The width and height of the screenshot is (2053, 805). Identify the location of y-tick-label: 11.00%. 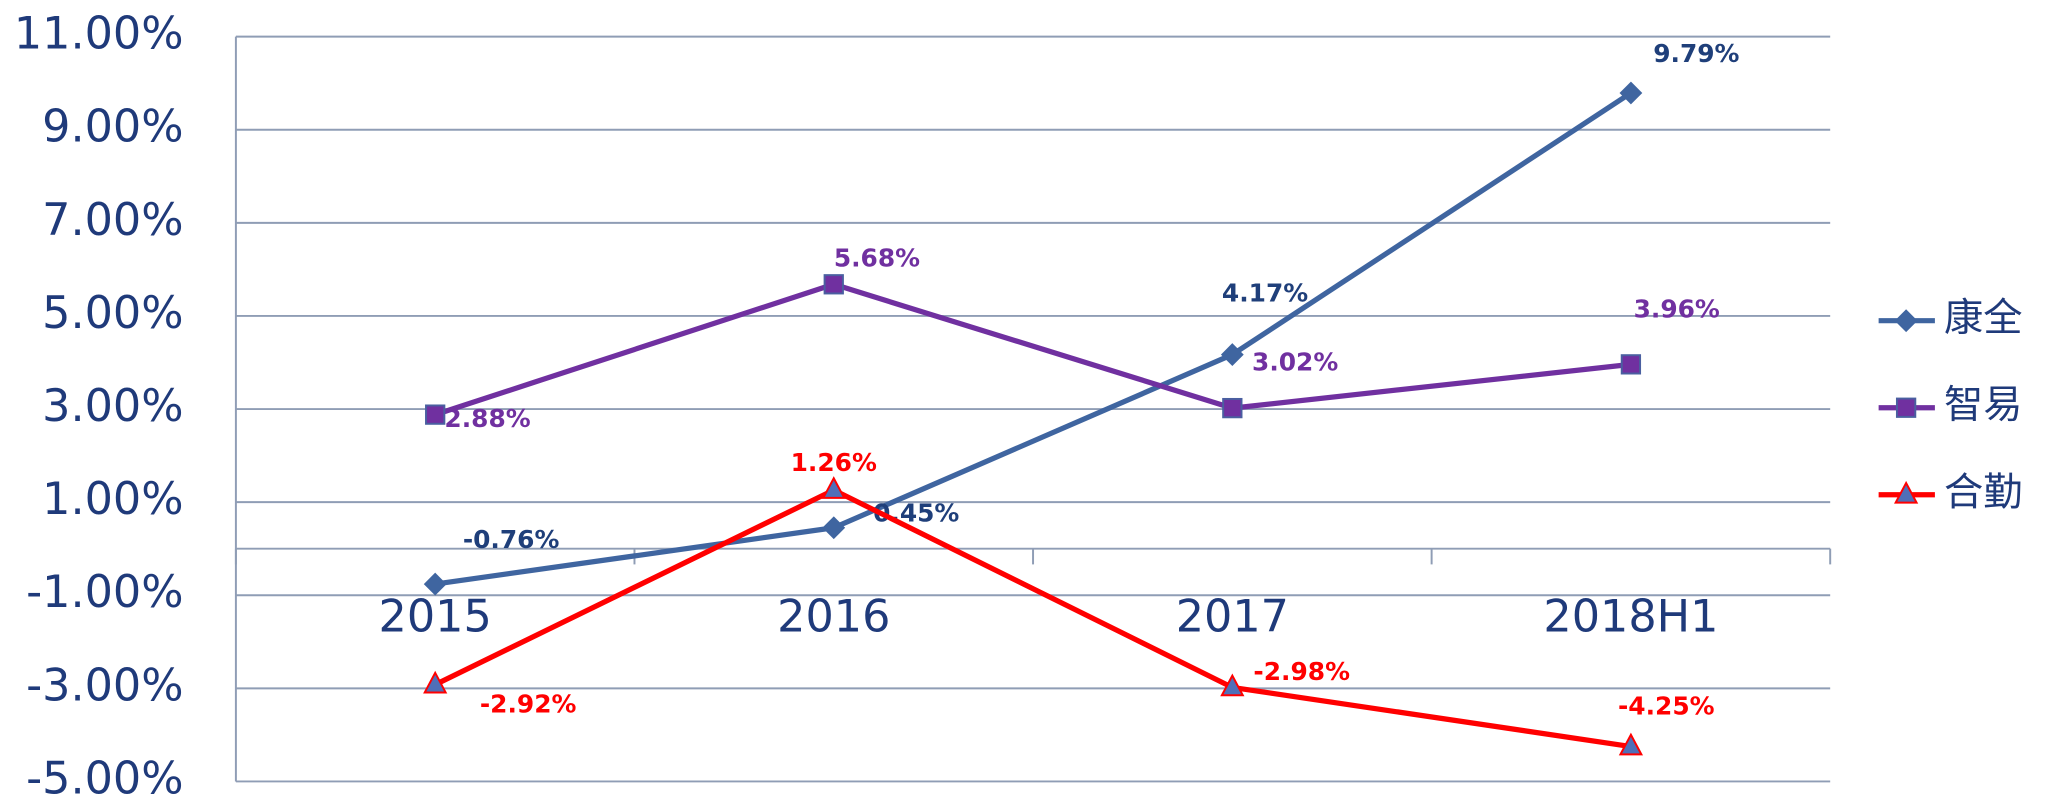
(99, 34).